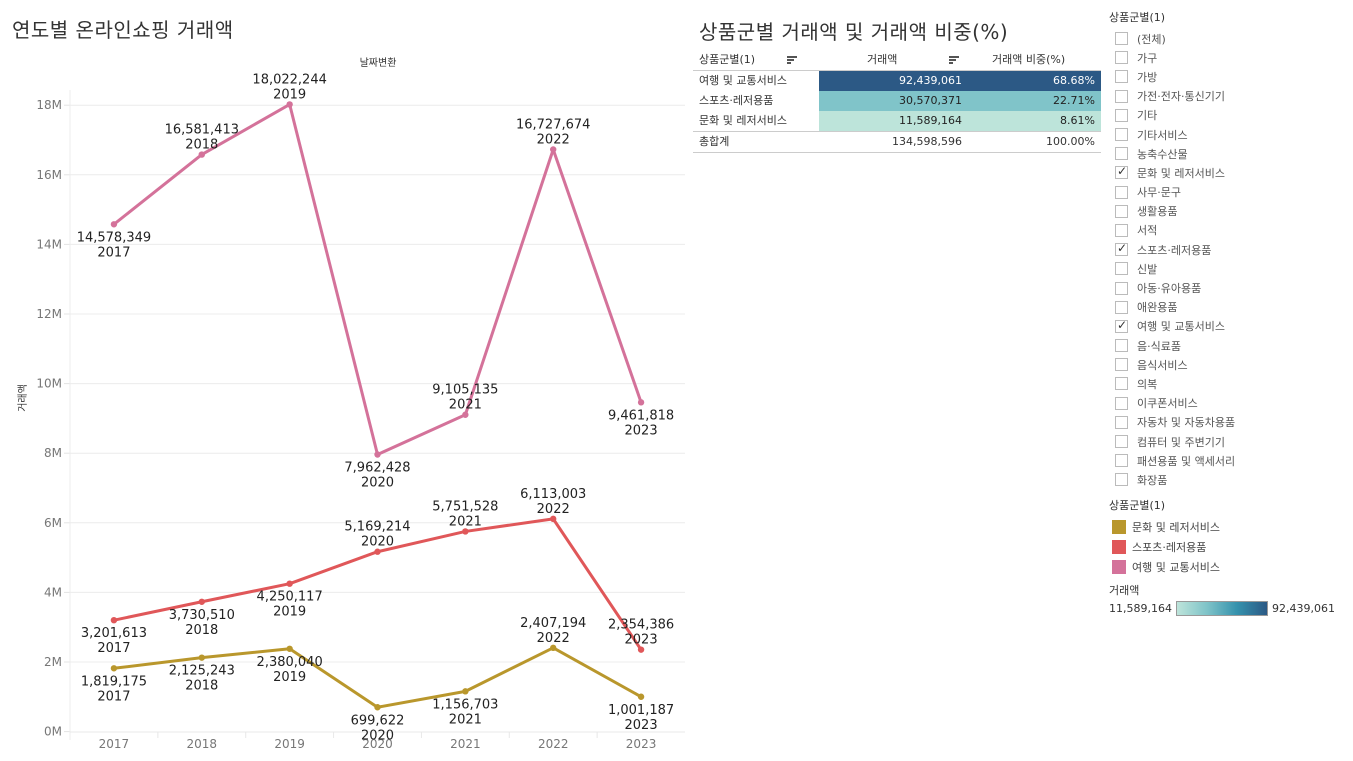 The width and height of the screenshot is (1353, 761). What do you see at coordinates (1303, 608) in the screenshot?
I see `gradient-max-label: 92,439,061` at bounding box center [1303, 608].